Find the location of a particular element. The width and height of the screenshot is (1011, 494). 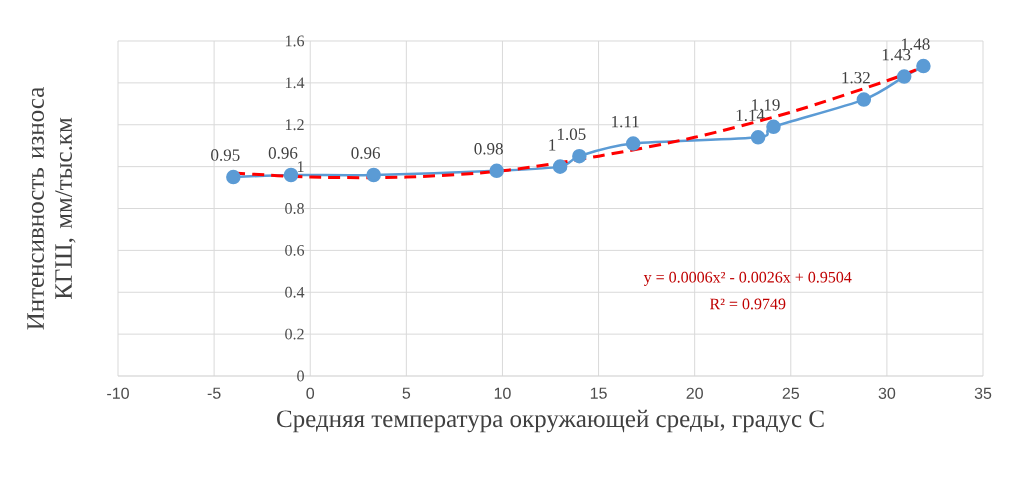

data-label: 0.95 is located at coordinates (225, 155).